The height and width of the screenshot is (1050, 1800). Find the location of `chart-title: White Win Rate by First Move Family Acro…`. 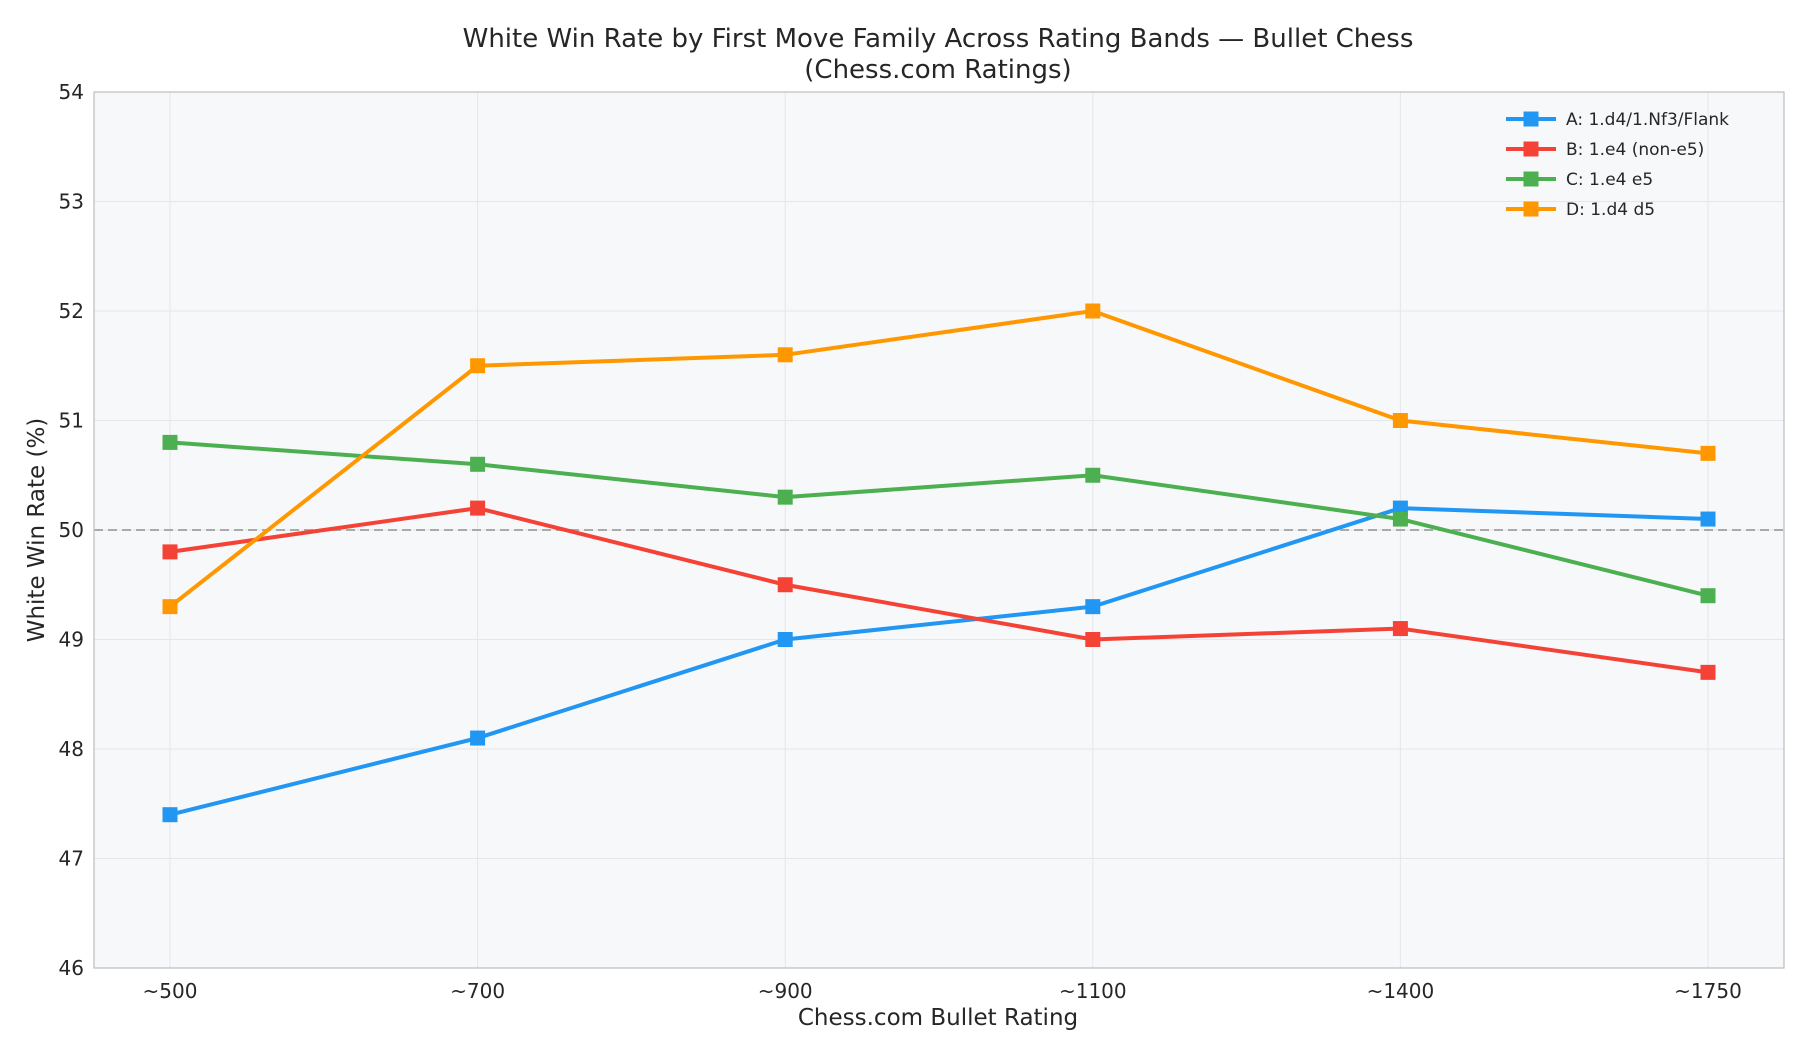

chart-title: White Win Rate by First Move Family Acro… is located at coordinates (938, 39).